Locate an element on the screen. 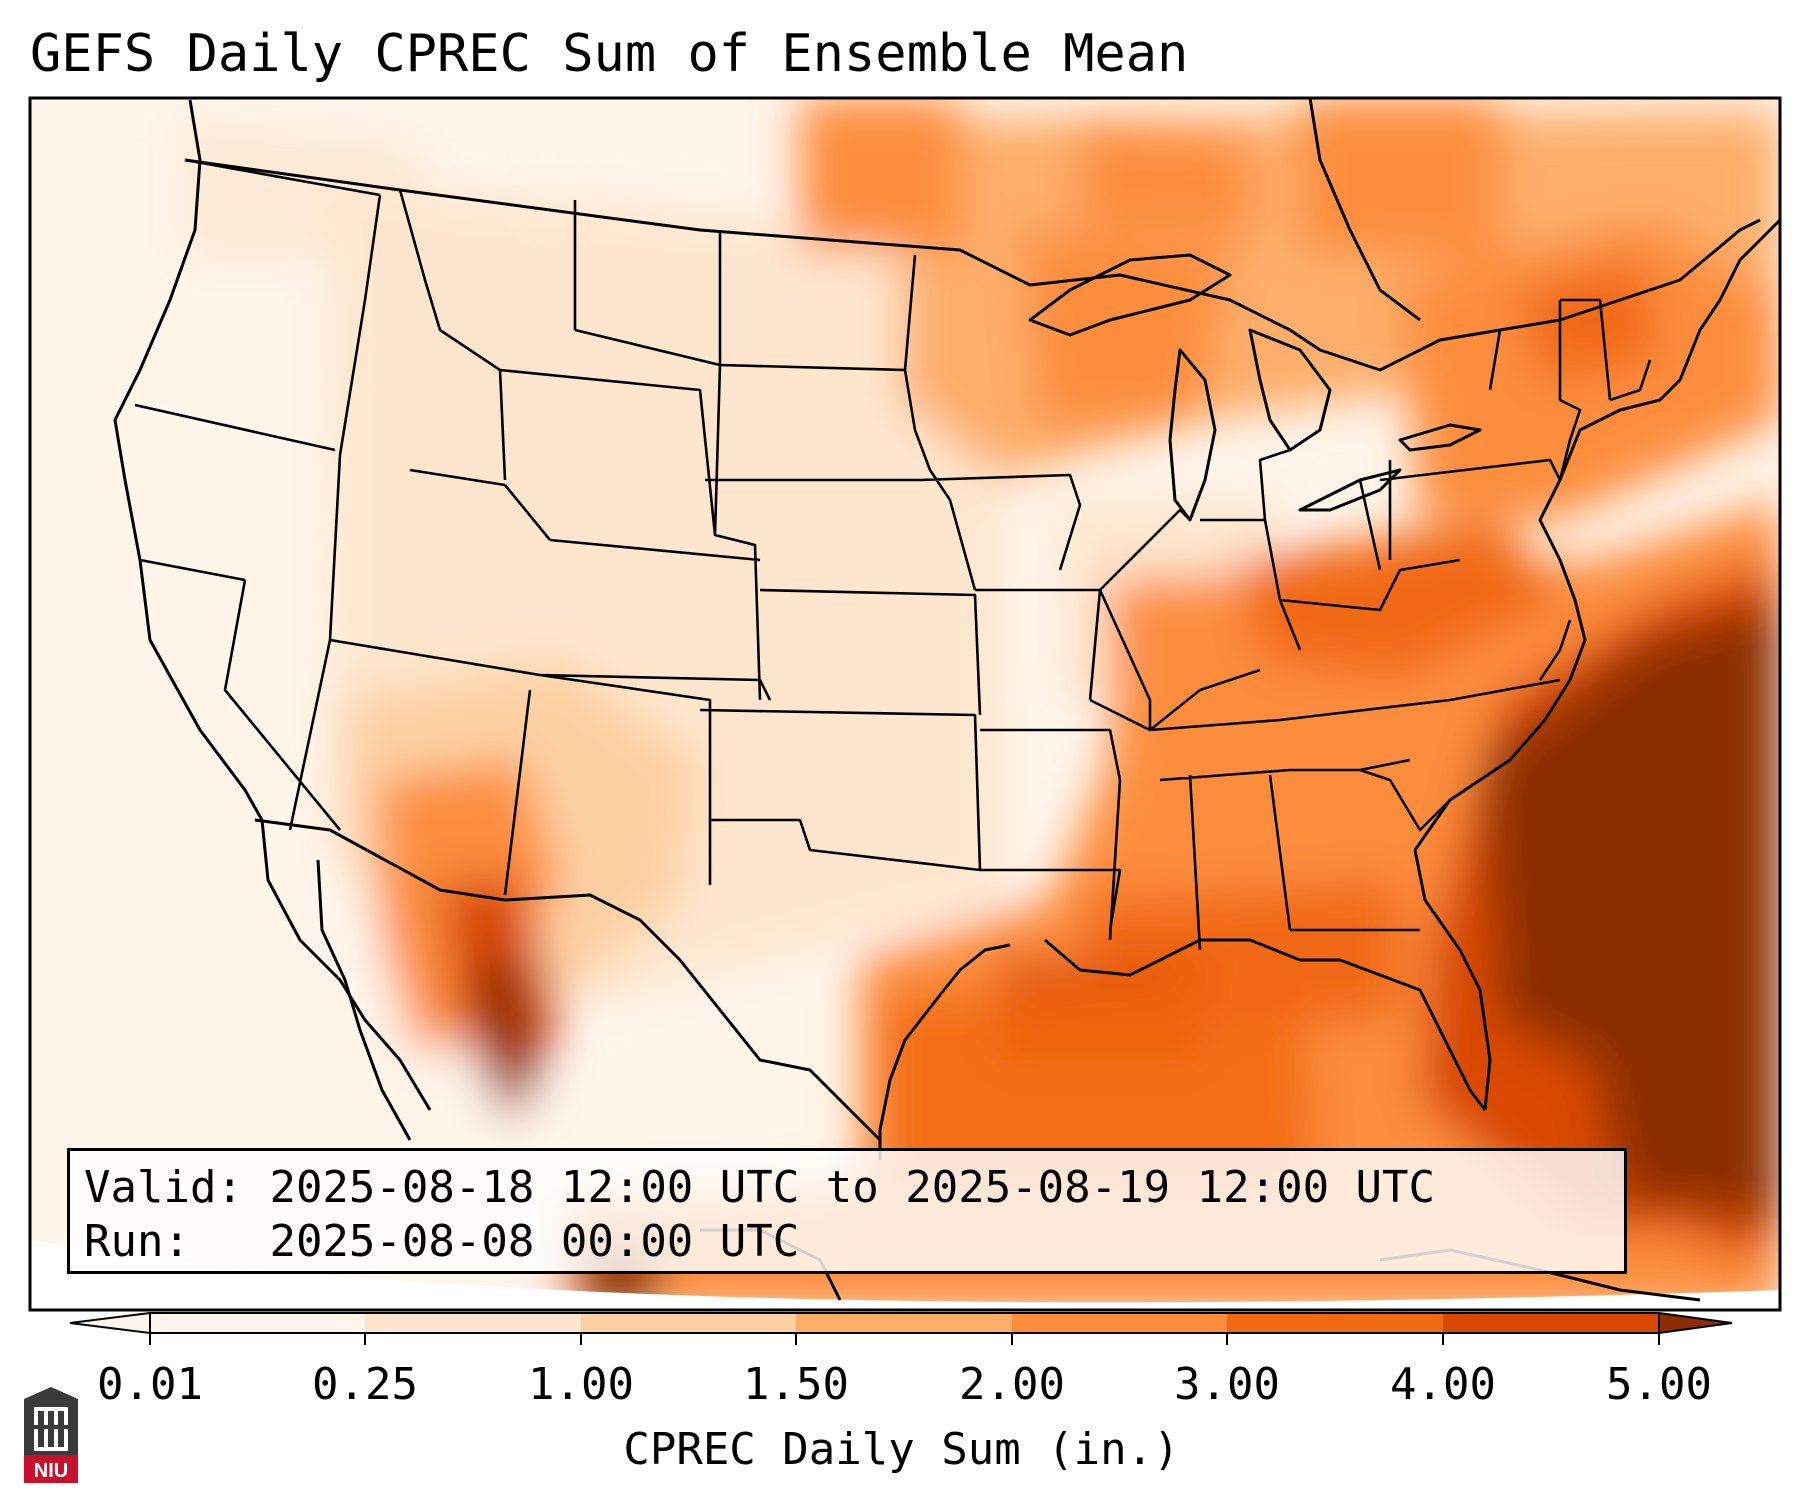 The image size is (1803, 1500). niu-logo-icon: NIU is located at coordinates (51, 1435).